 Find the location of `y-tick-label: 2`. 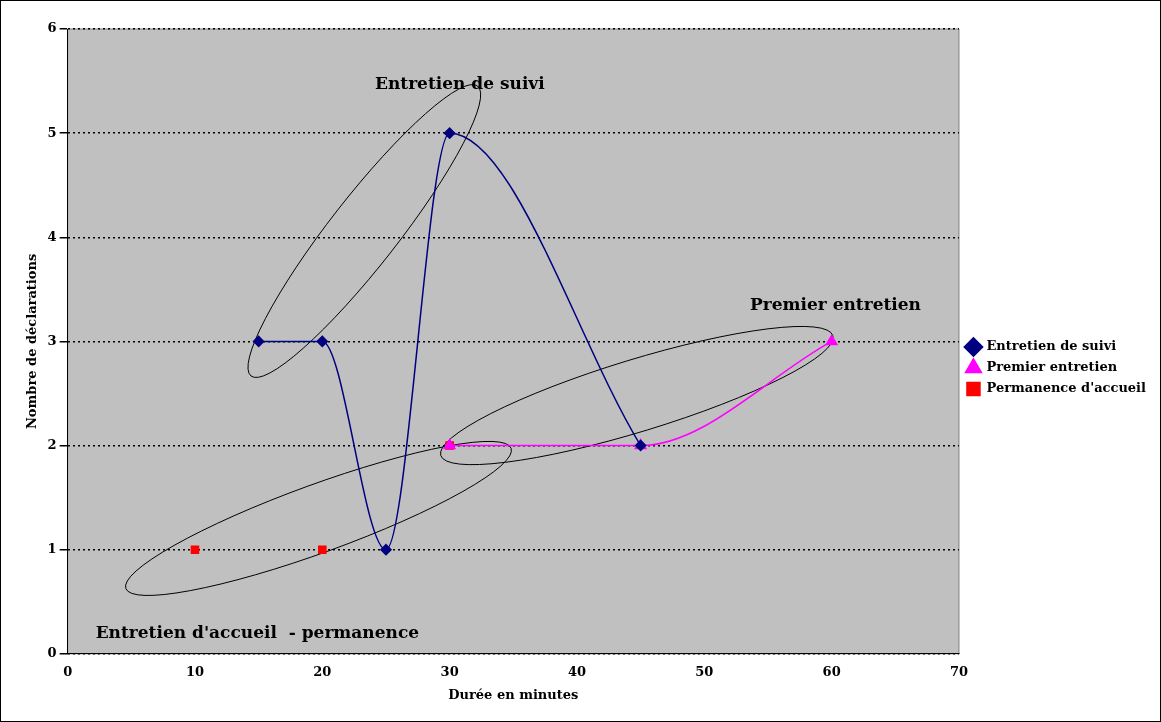

y-tick-label: 2 is located at coordinates (52, 444).